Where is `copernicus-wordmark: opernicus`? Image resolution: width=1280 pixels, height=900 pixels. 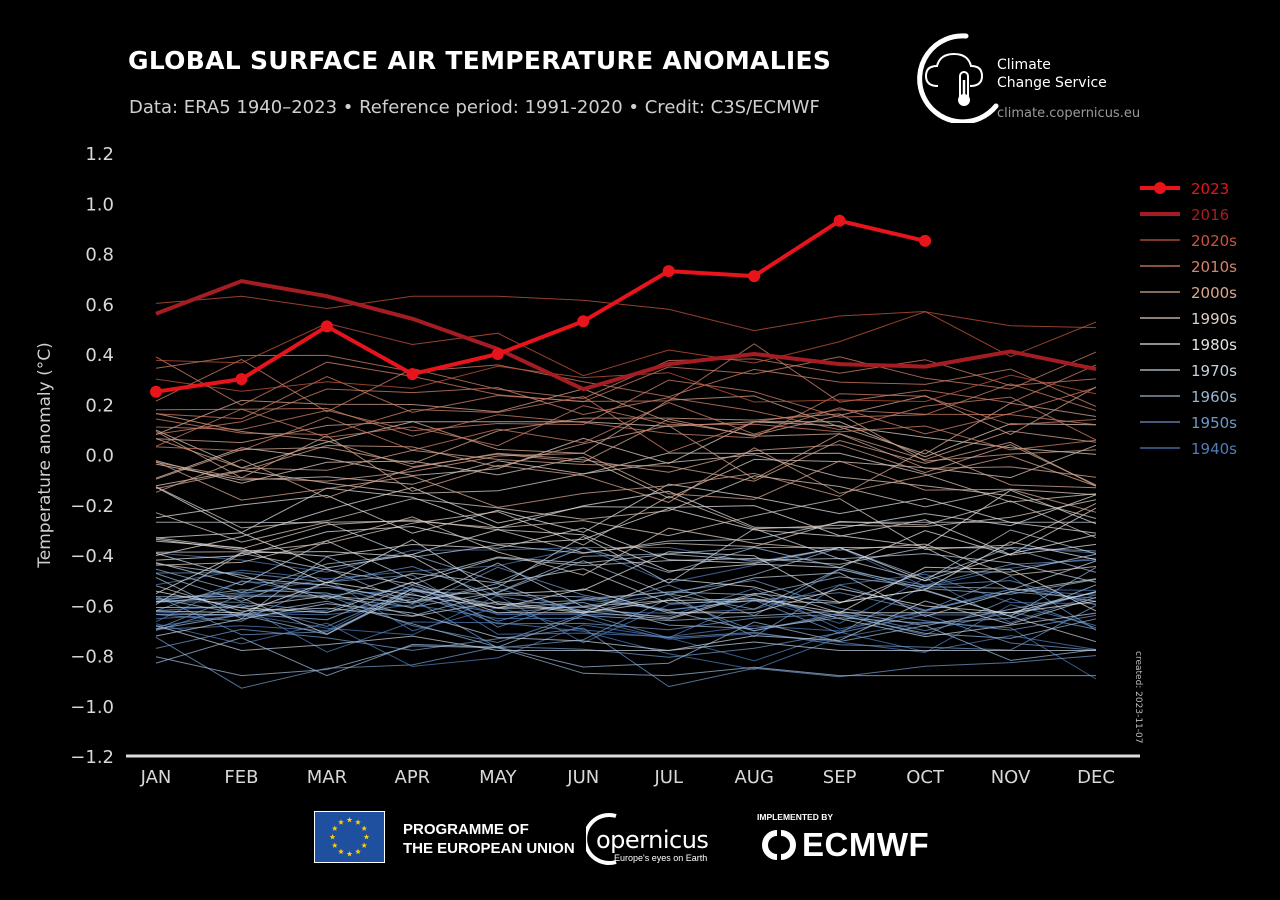
copernicus-wordmark: opernicus is located at coordinates (652, 840).